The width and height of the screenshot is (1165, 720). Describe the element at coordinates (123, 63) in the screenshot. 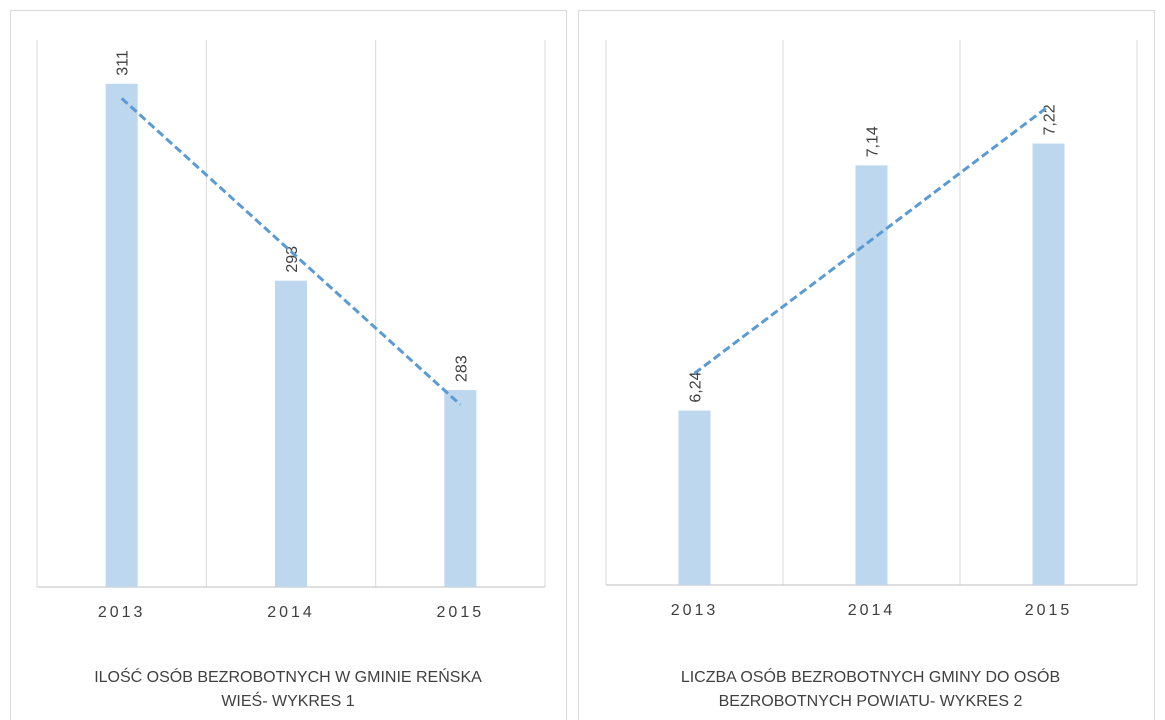

I see `data-label: 311` at that location.